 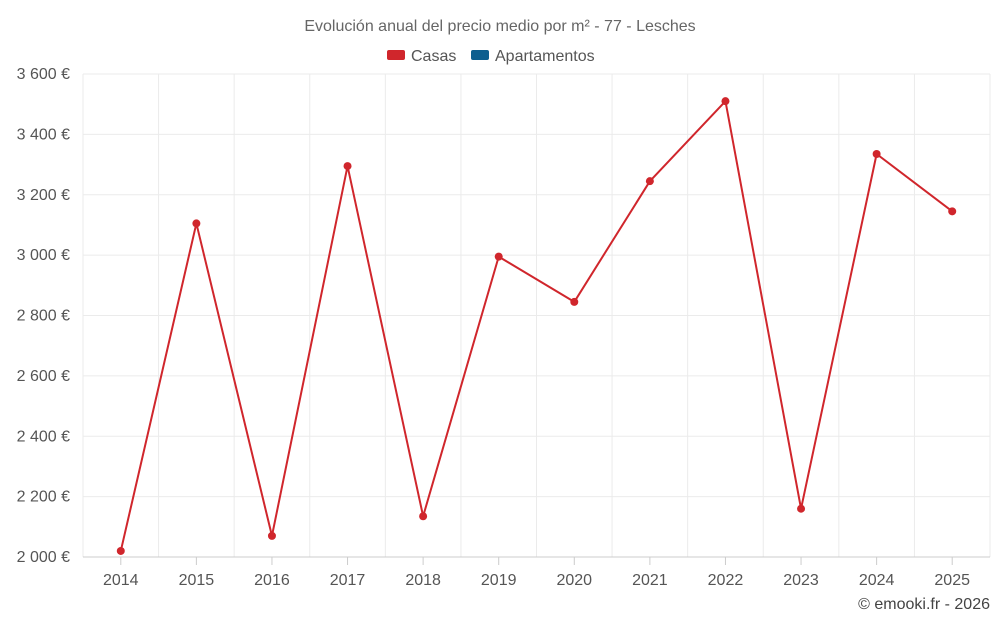 What do you see at coordinates (43, 134) in the screenshot?
I see `y-tick-label: 3 400 €` at bounding box center [43, 134].